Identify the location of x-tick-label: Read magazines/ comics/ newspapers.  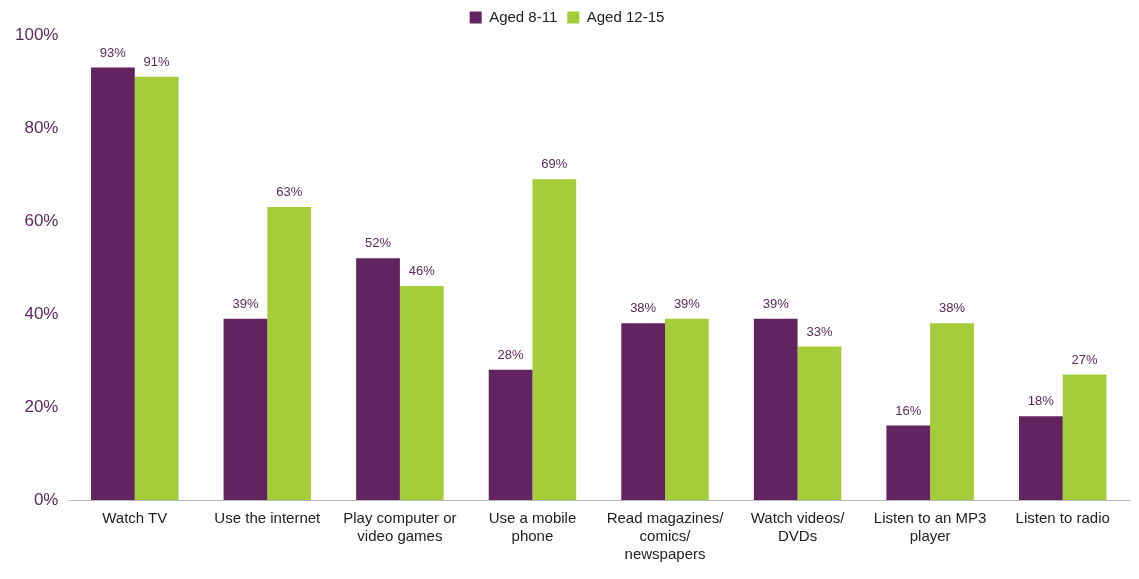
(665, 536).